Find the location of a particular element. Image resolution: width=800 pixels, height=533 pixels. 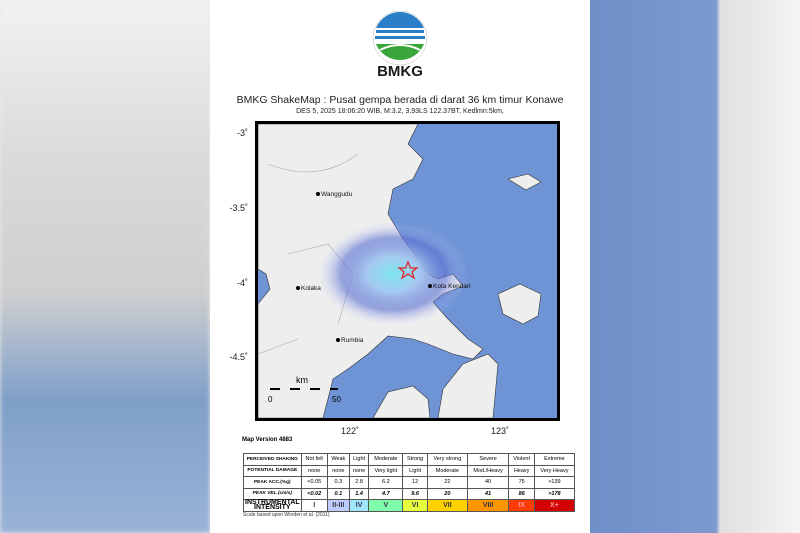

epicenter-star-icon is located at coordinates (408, 270).